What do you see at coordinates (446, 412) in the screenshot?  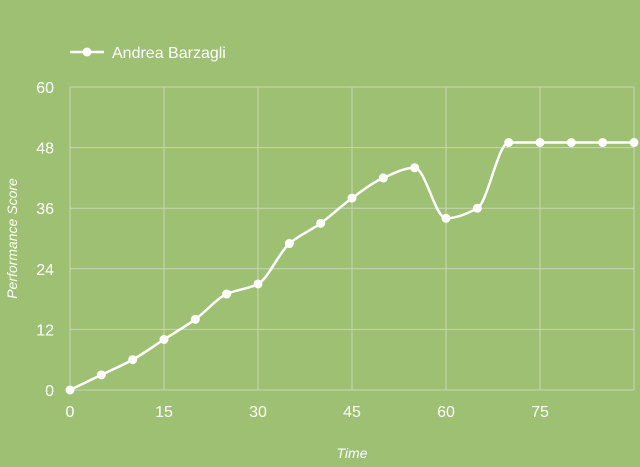 I see `x-tick-label-4: 60` at bounding box center [446, 412].